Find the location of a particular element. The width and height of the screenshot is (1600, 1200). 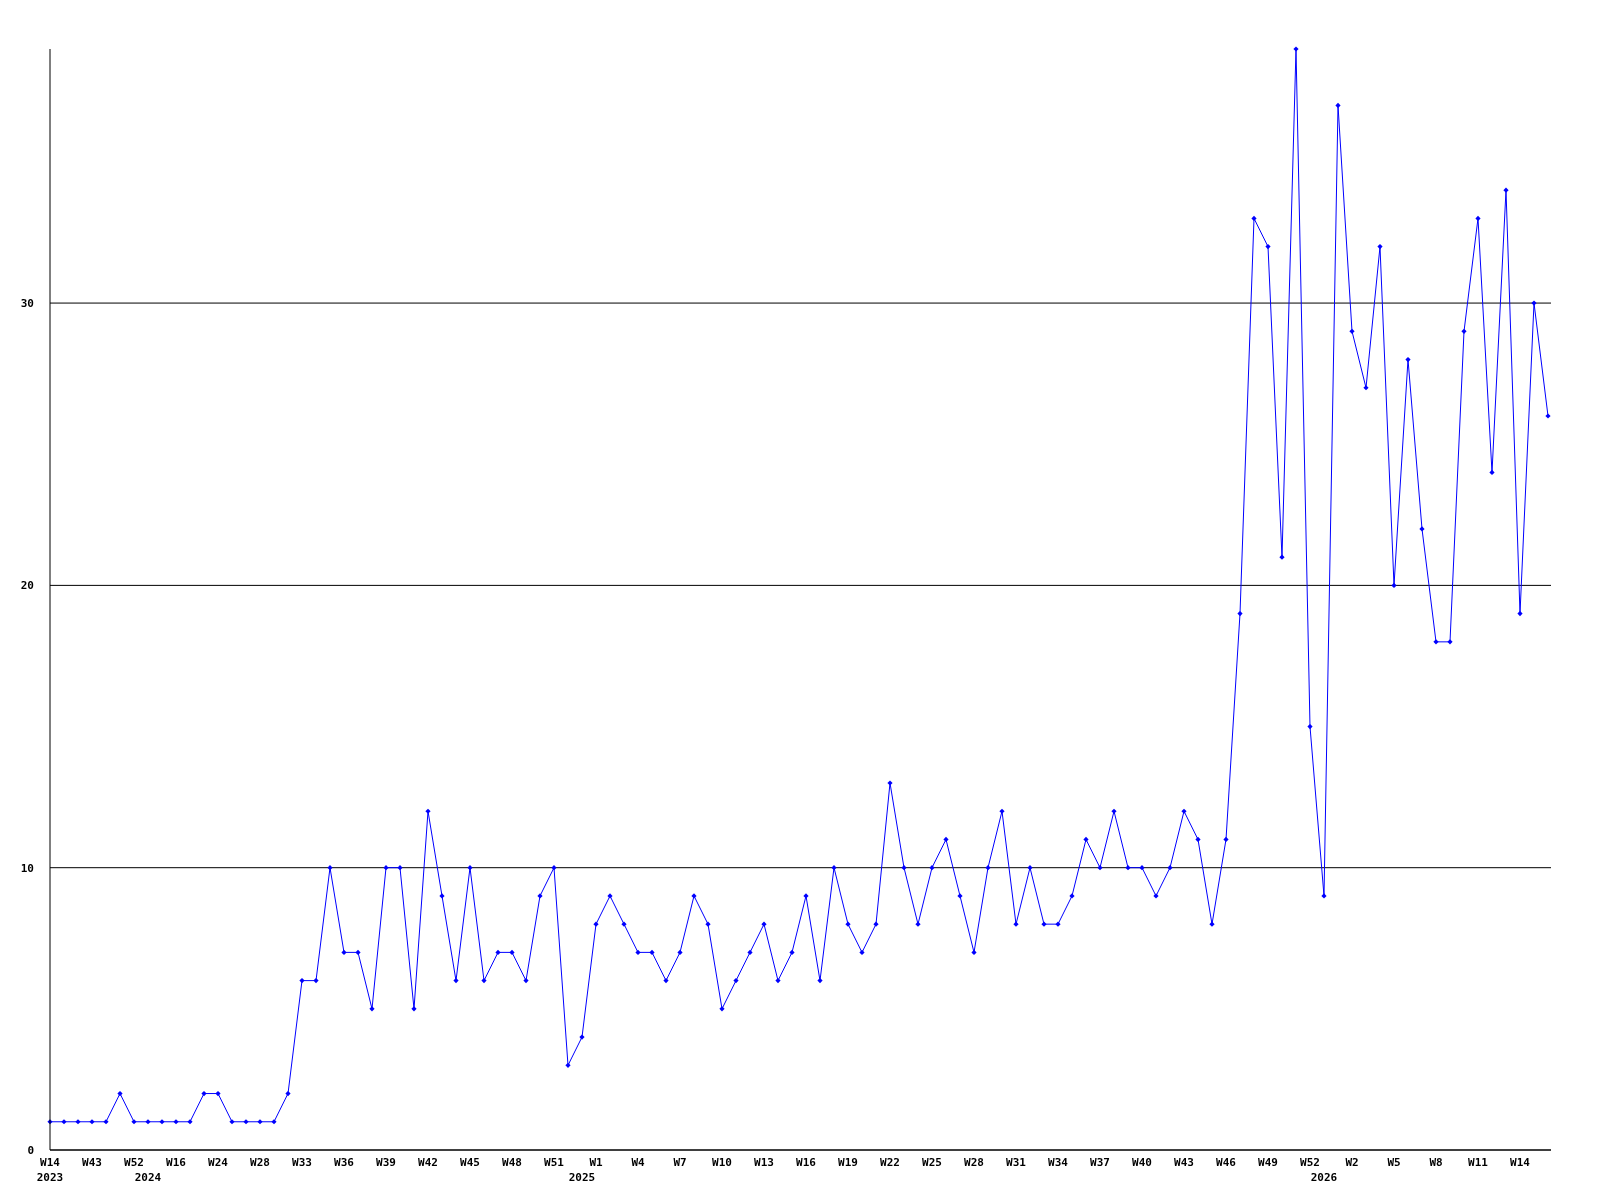

x-tick-label: W51 is located at coordinates (554, 1162).